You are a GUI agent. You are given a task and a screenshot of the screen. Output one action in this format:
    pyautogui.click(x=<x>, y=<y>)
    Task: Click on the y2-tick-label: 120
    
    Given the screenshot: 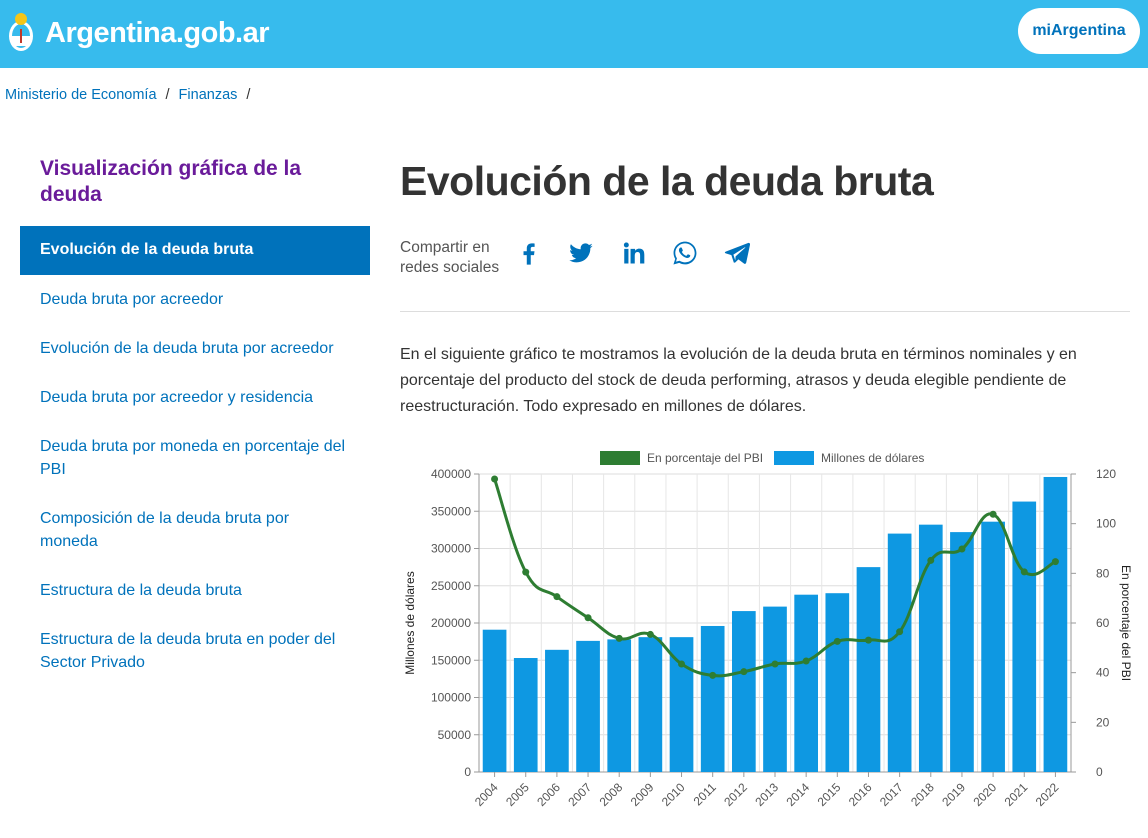 What is the action you would take?
    pyautogui.click(x=1106, y=474)
    